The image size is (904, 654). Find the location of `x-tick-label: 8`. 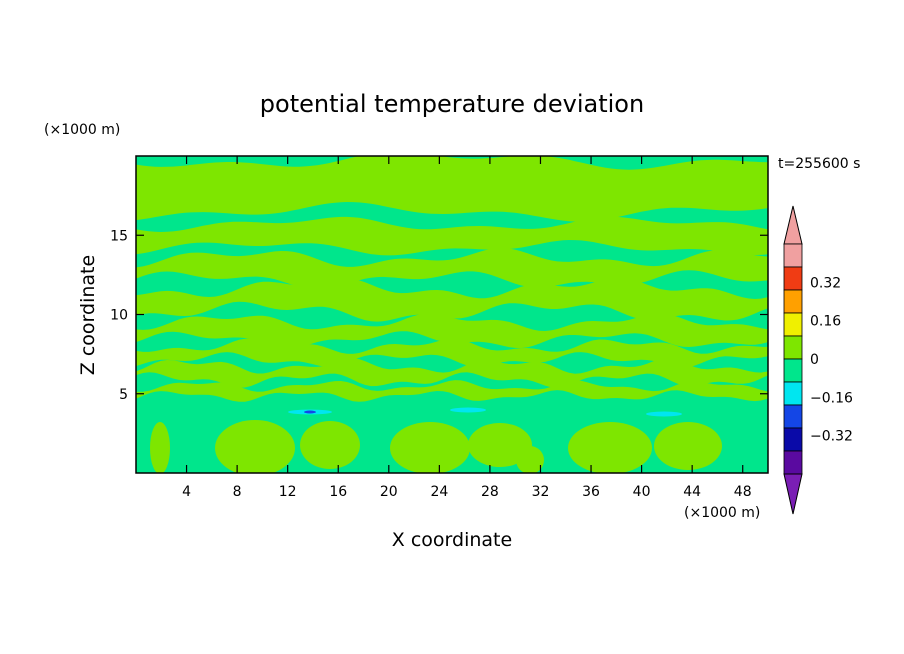

x-tick-label: 8 is located at coordinates (237, 492).